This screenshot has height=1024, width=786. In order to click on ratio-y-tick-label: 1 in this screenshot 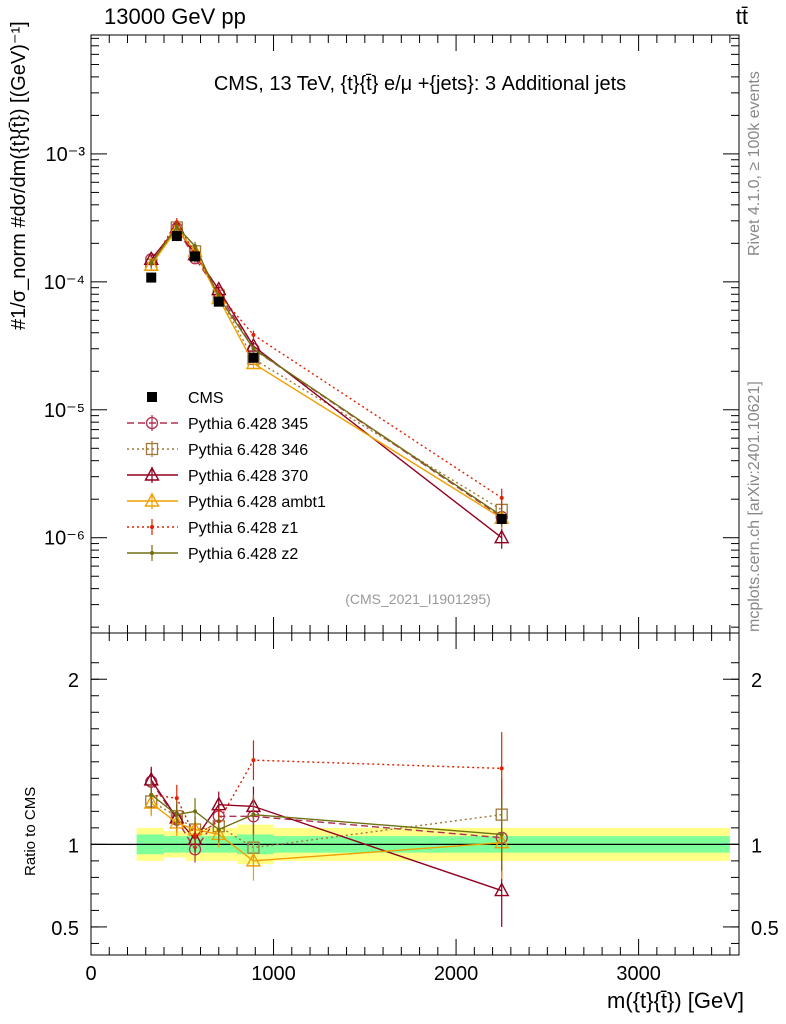, I will do `click(73, 846)`.